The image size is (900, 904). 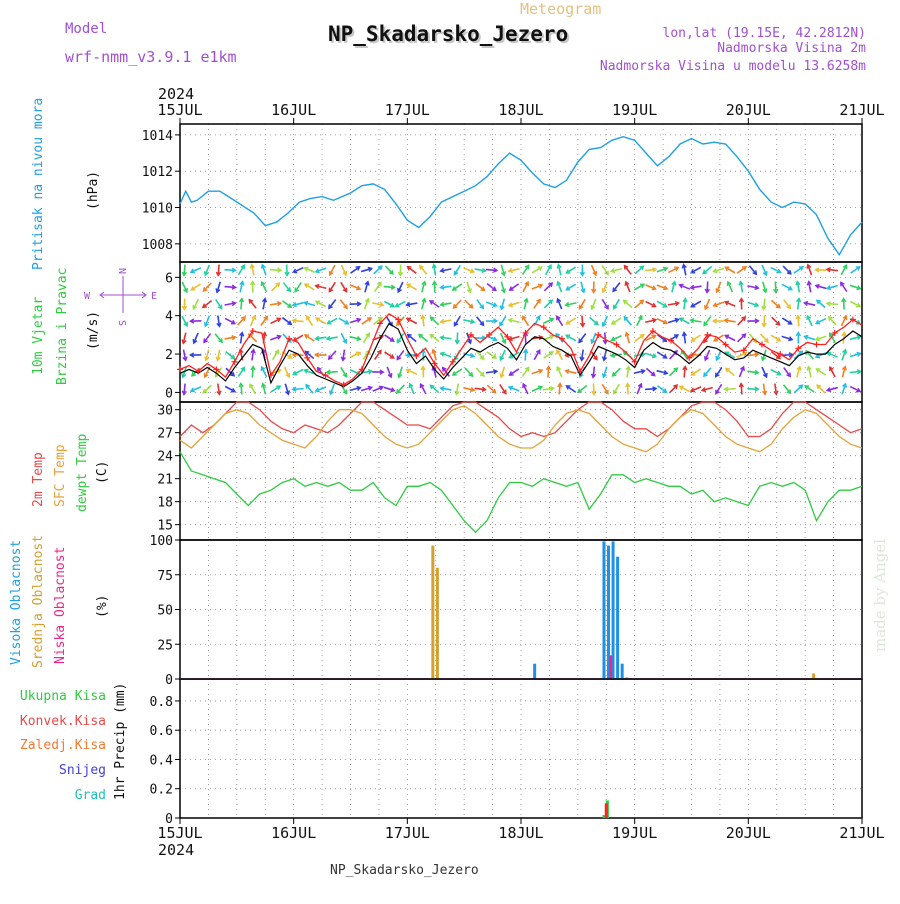 I want to click on year-bottom: 2024, so click(x=176, y=850).